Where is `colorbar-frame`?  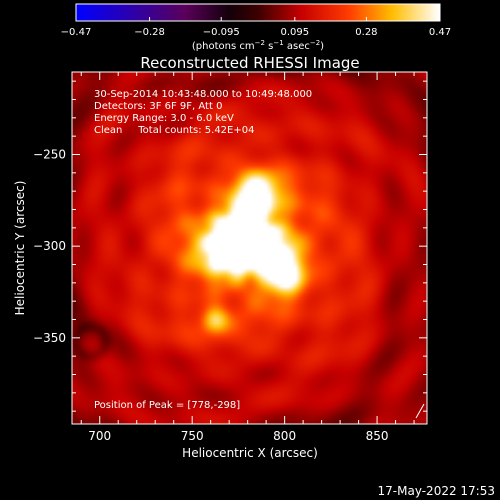 colorbar-frame is located at coordinates (258, 12).